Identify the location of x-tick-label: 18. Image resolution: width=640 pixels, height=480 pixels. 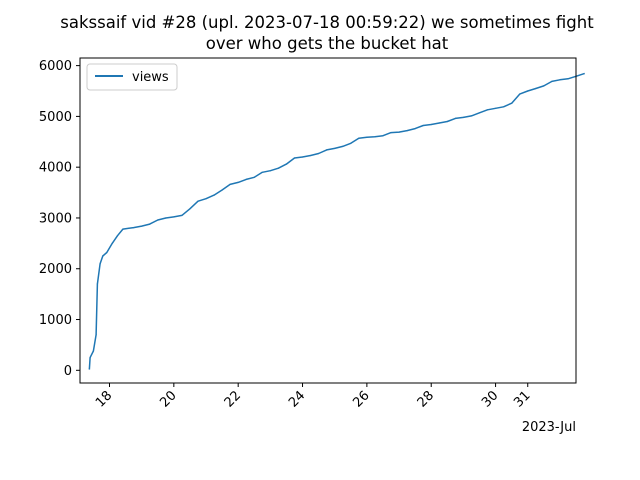
(104, 399).